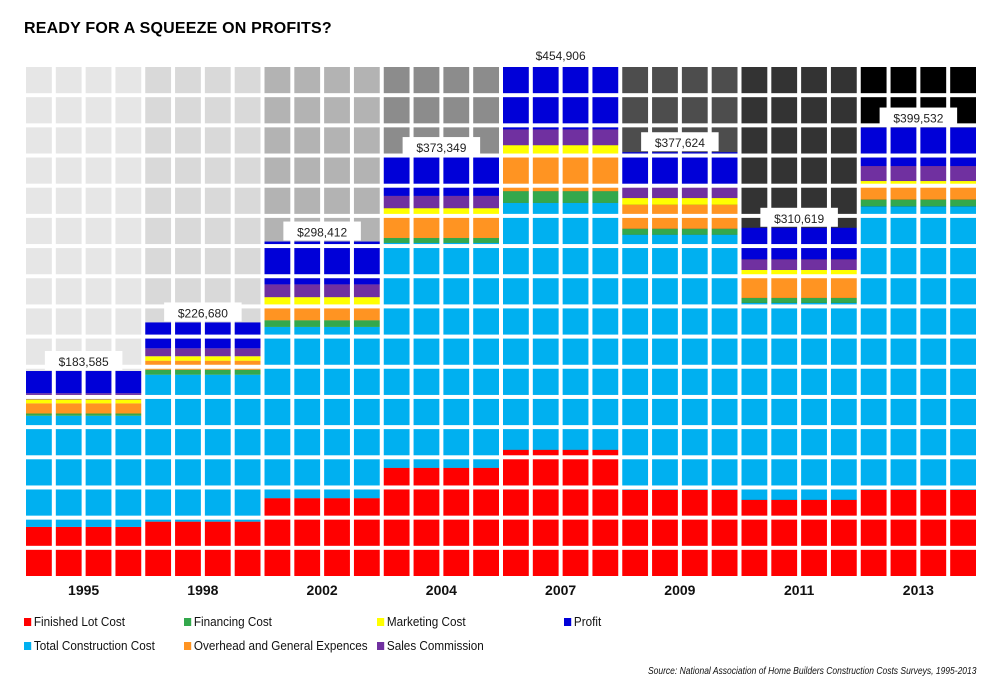  I want to click on x-tick-label: 2007, so click(560, 590).